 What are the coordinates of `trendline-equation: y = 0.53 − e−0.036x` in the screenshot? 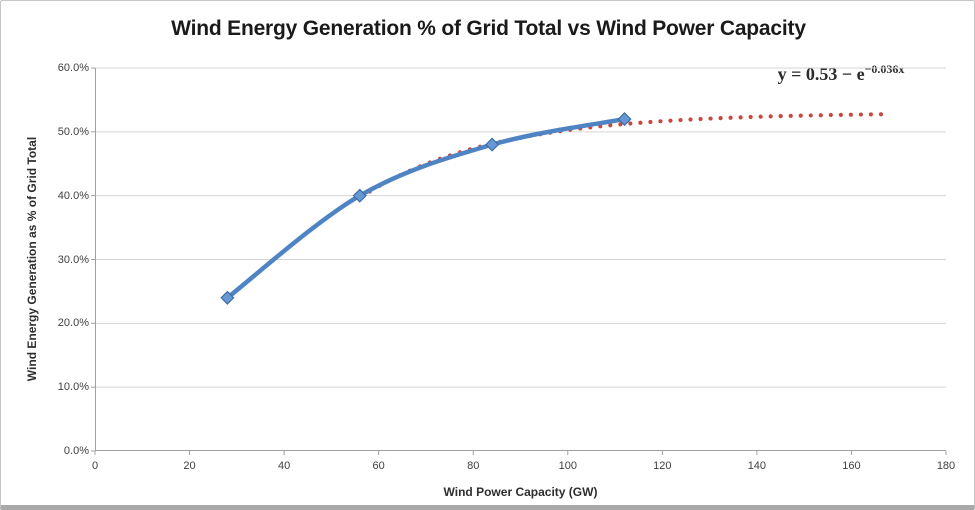 It's located at (841, 73).